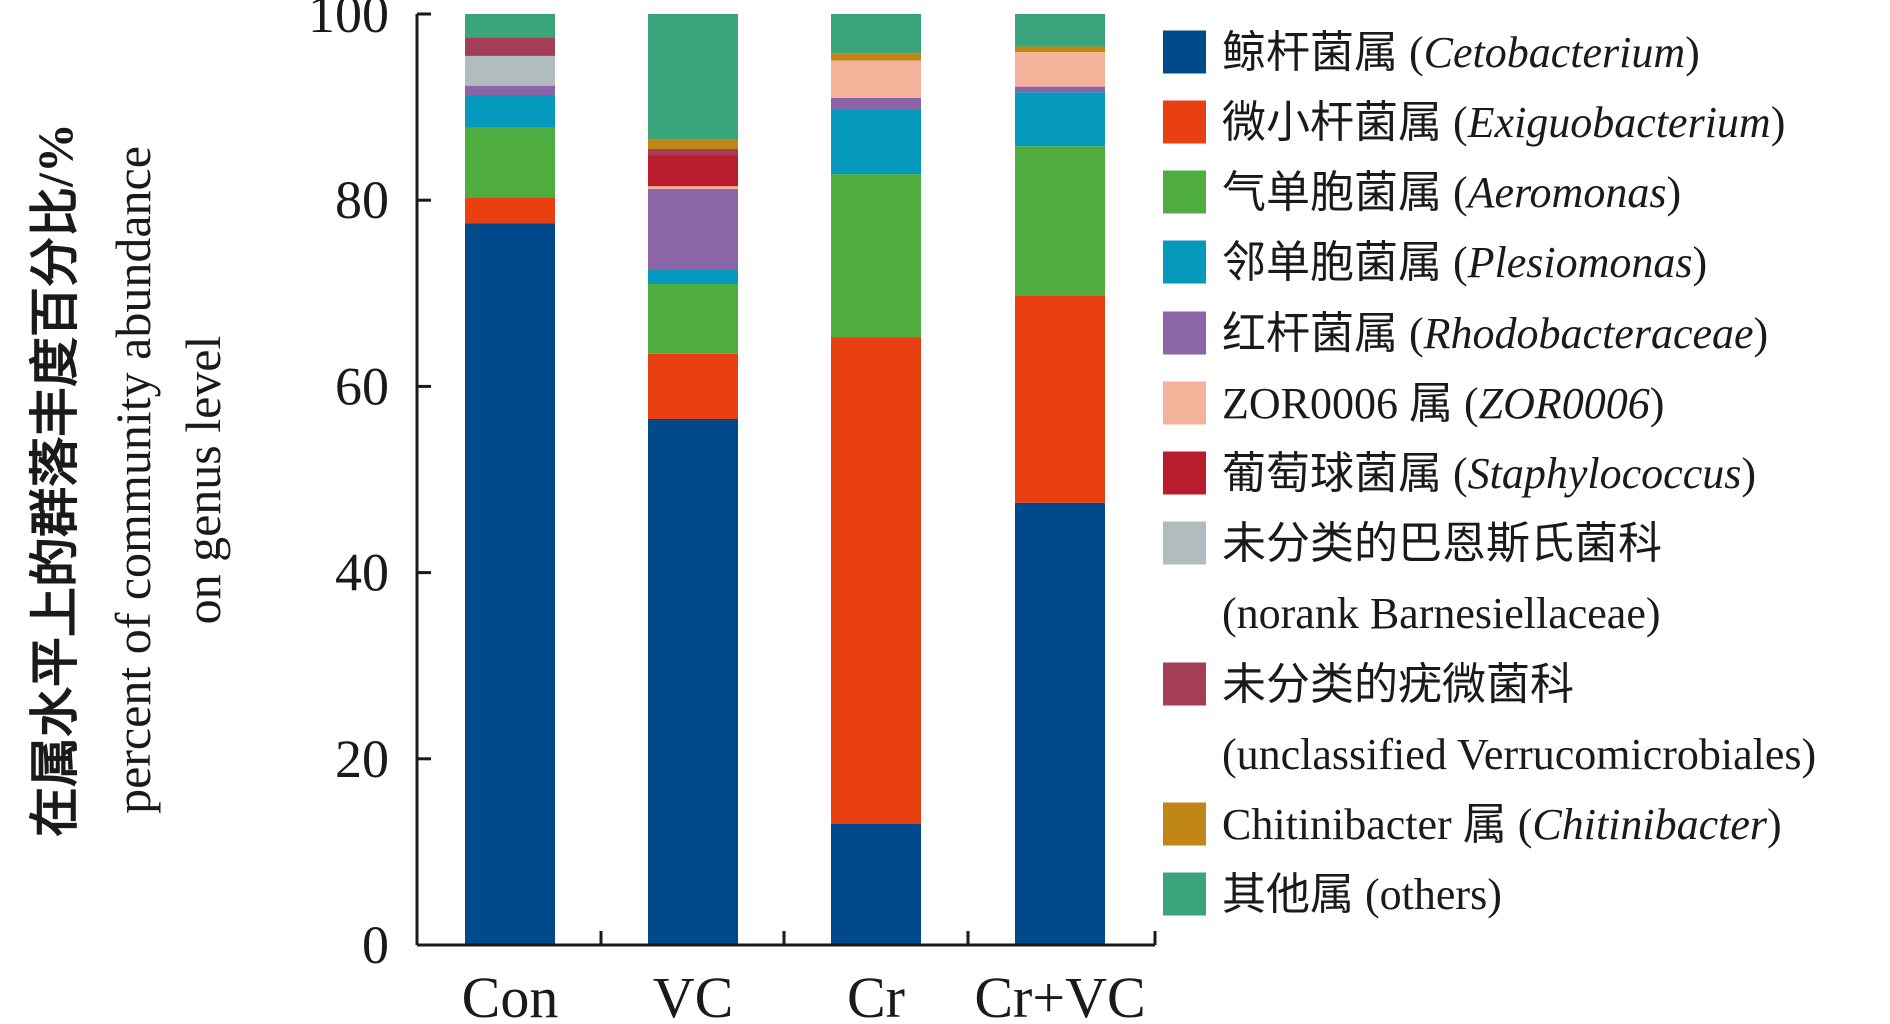 The width and height of the screenshot is (1890, 1024). I want to click on legend-label: Chitinibacter 属 (Chitinibacter), so click(1502, 824).